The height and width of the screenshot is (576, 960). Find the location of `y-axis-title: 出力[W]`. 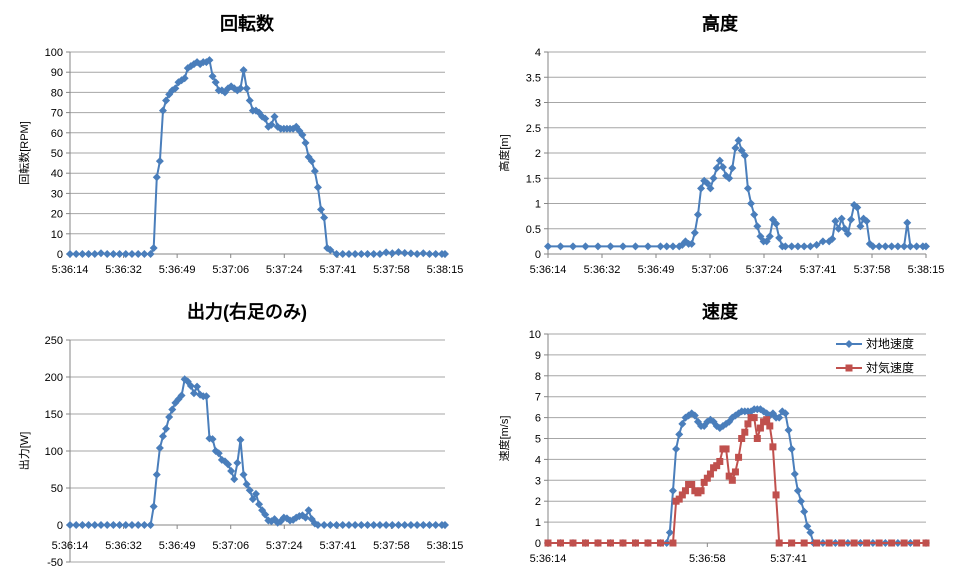

y-axis-title: 出力[W] is located at coordinates (24, 451).